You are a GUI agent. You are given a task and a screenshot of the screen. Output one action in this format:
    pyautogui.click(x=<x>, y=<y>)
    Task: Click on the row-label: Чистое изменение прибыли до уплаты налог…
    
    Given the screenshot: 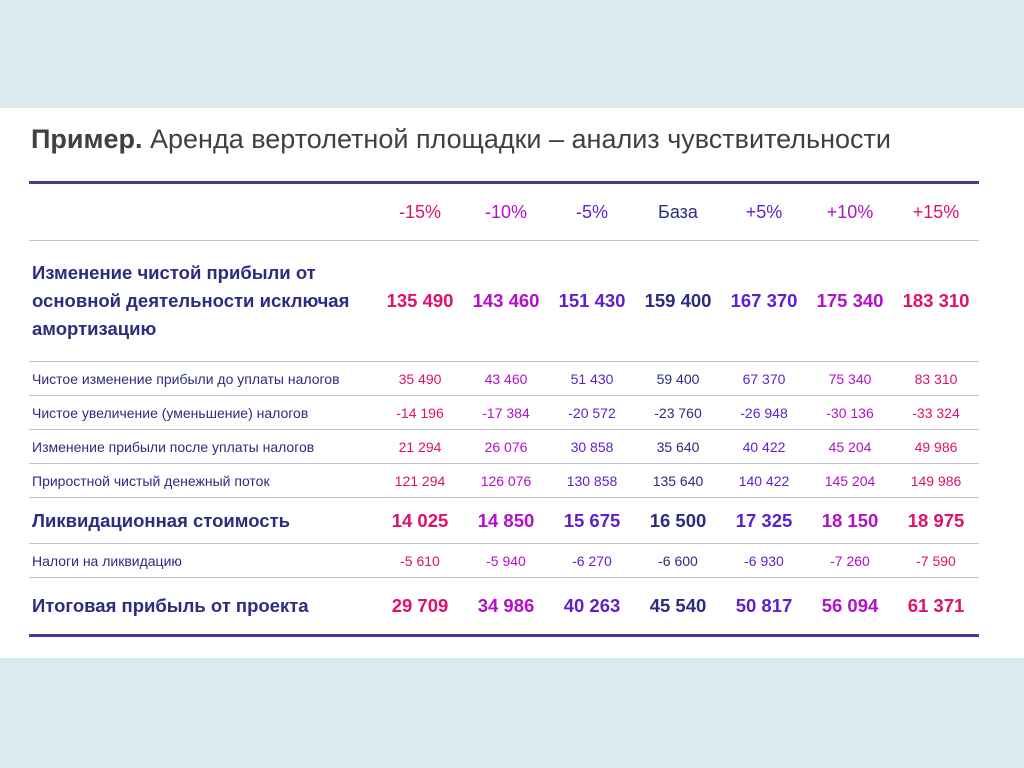 What is the action you would take?
    pyautogui.click(x=203, y=378)
    